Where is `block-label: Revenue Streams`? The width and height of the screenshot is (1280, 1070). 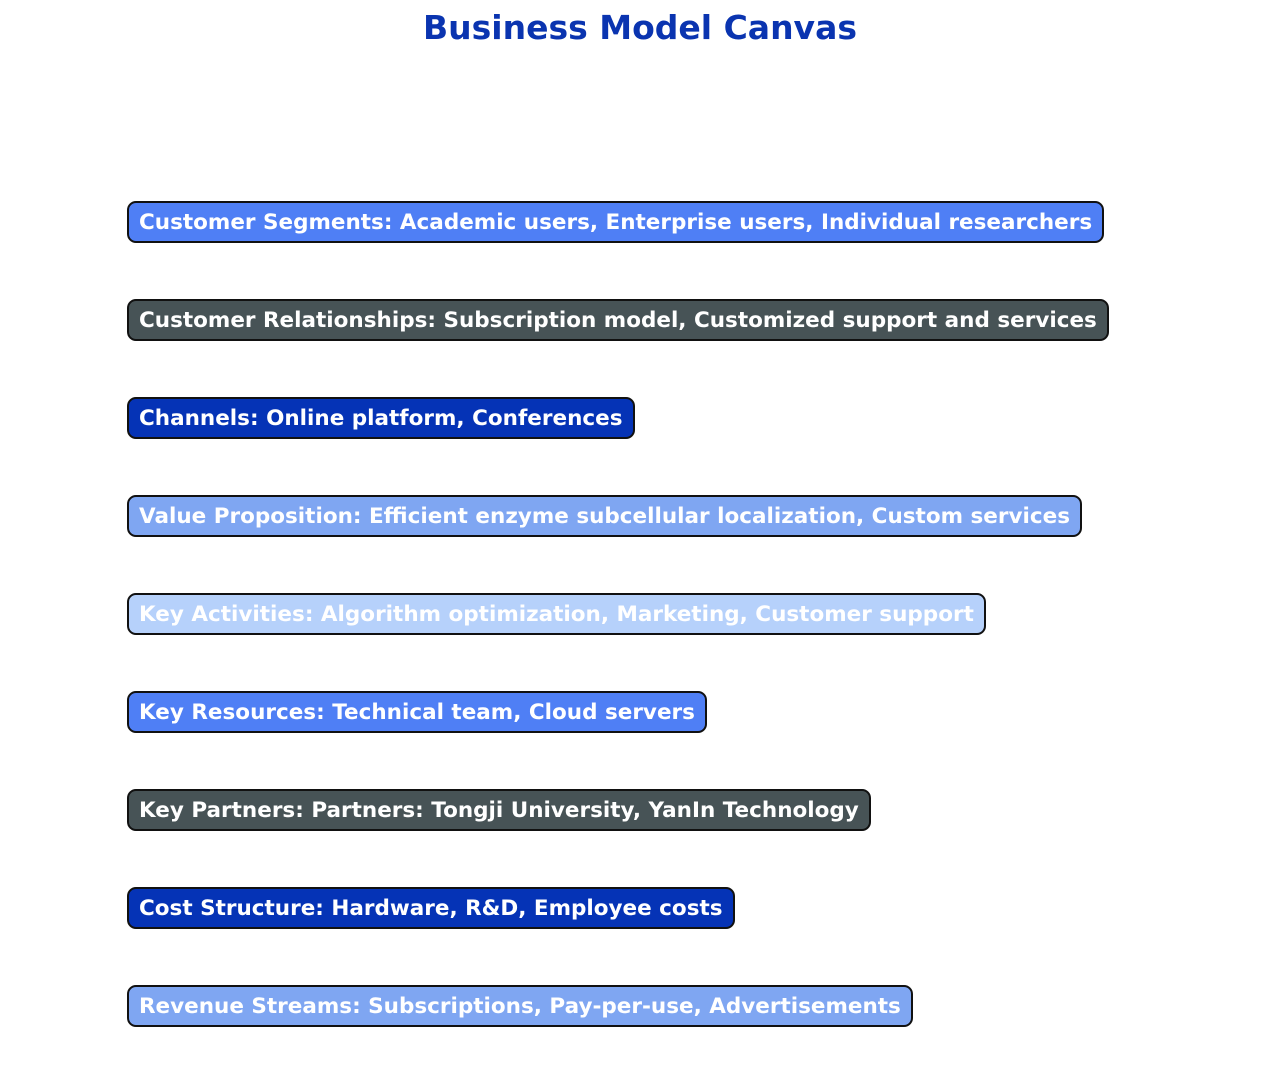
block-label: Revenue Streams is located at coordinates (245, 1006).